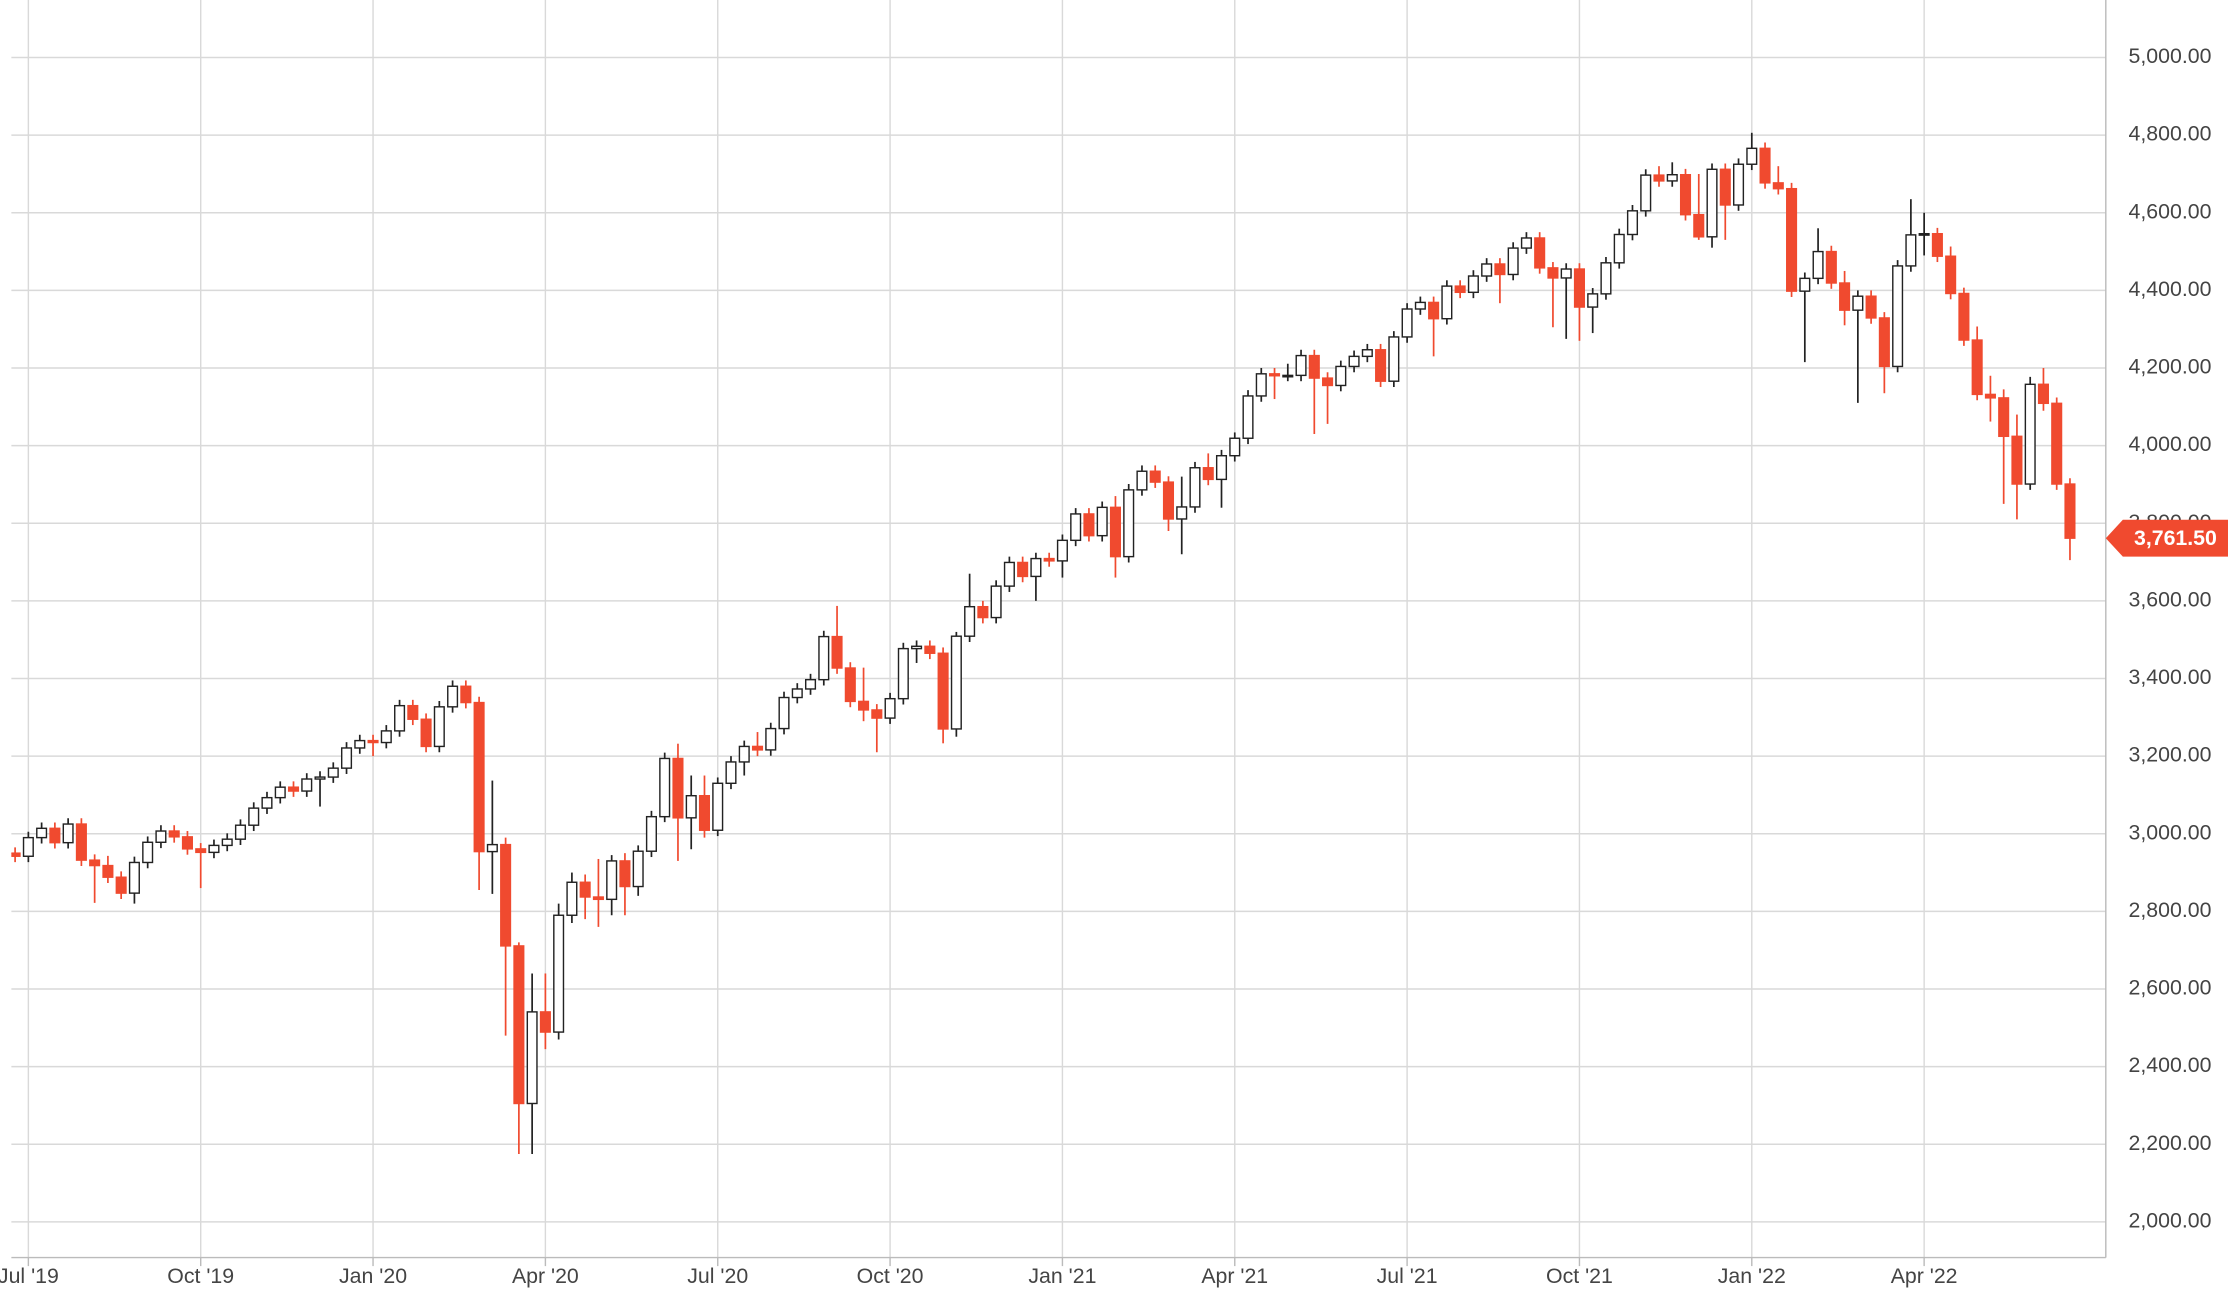 The height and width of the screenshot is (1296, 2228). Describe the element at coordinates (1234, 1276) in the screenshot. I see `x-tick-label: Apr '21` at that location.